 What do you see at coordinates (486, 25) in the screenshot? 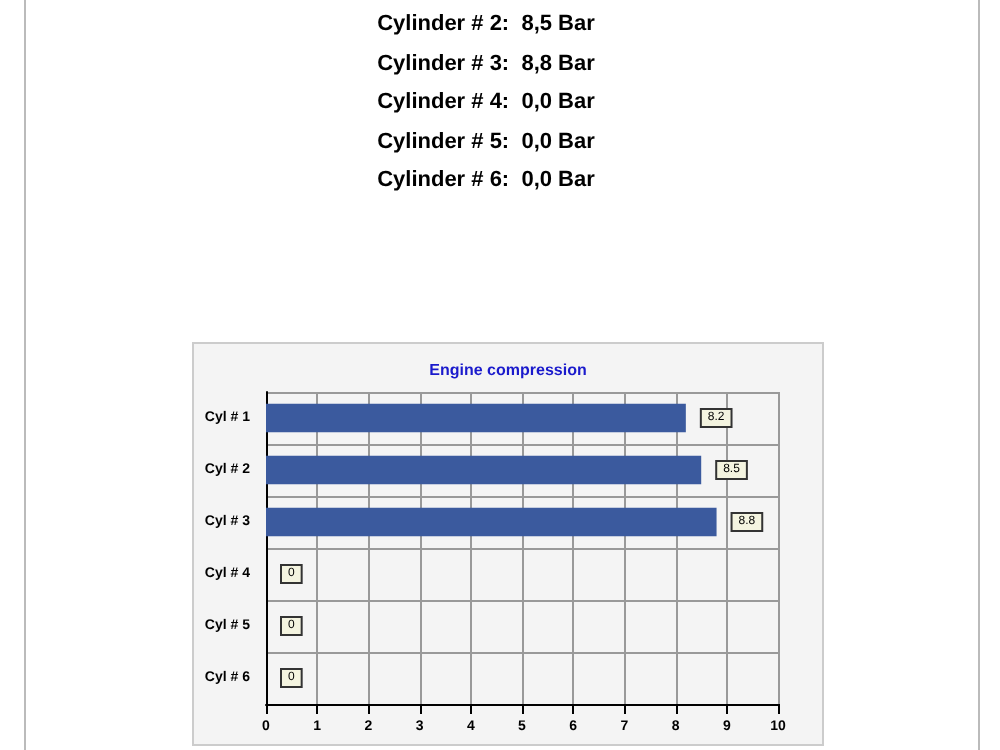
I see `text: Cylinder # 2: 8,5 Bar` at bounding box center [486, 25].